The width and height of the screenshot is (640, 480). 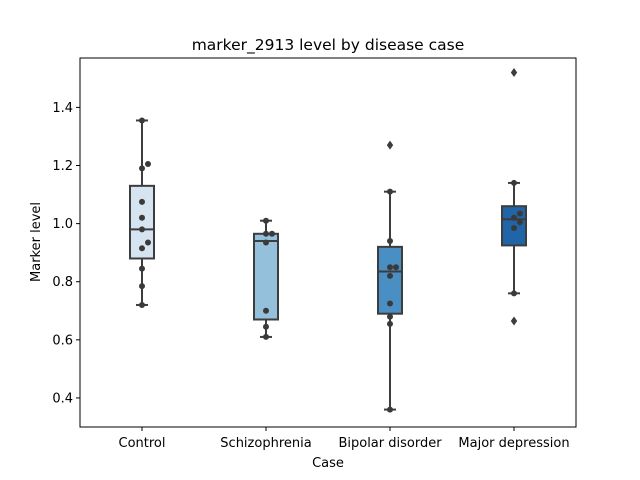 What do you see at coordinates (328, 463) in the screenshot?
I see `x-axis-title: Case` at bounding box center [328, 463].